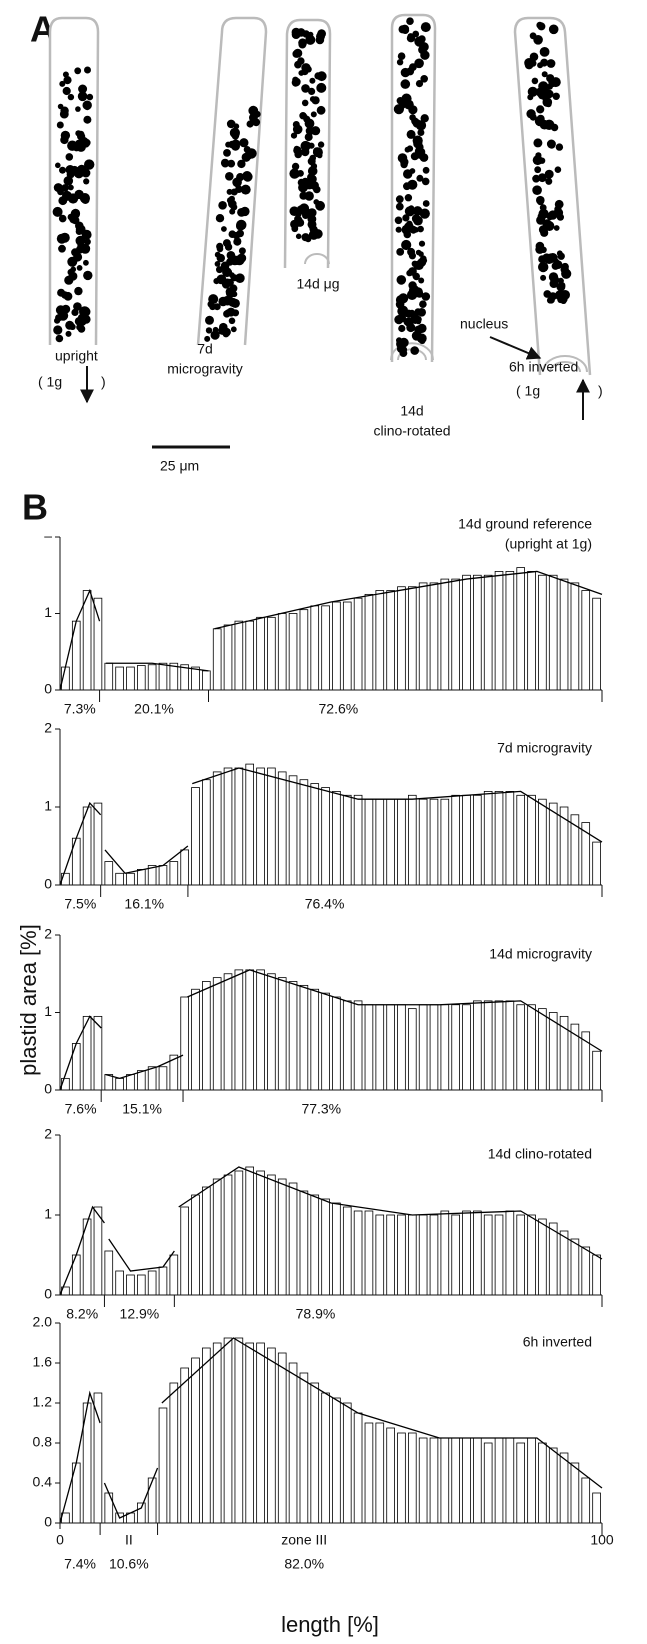  Describe the element at coordinates (411, 411) in the screenshot. I see `cell-label: 14d` at that location.